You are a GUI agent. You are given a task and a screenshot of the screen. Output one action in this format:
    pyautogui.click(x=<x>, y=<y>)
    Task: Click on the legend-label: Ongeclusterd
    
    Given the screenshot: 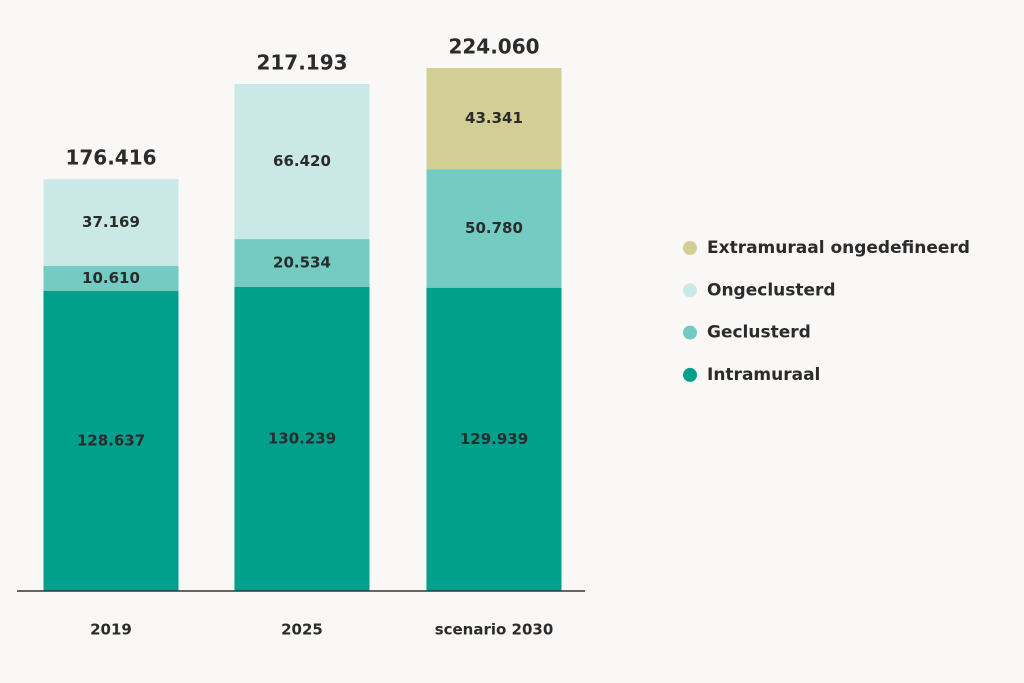 What is the action you would take?
    pyautogui.click(x=771, y=290)
    